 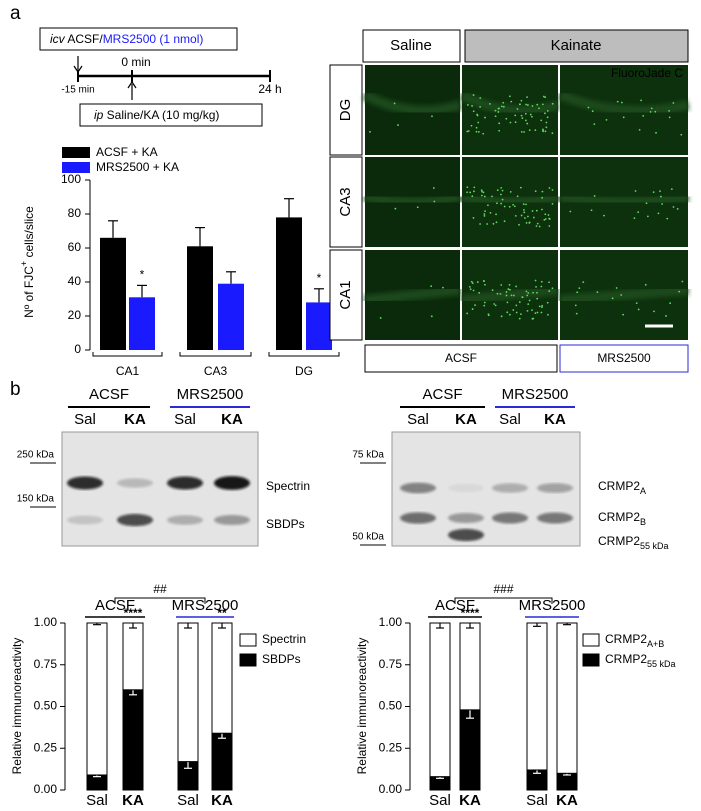 I want to click on timeline-icv: icv ACSF/MRS2500 (1 nmol), so click(x=126, y=39).